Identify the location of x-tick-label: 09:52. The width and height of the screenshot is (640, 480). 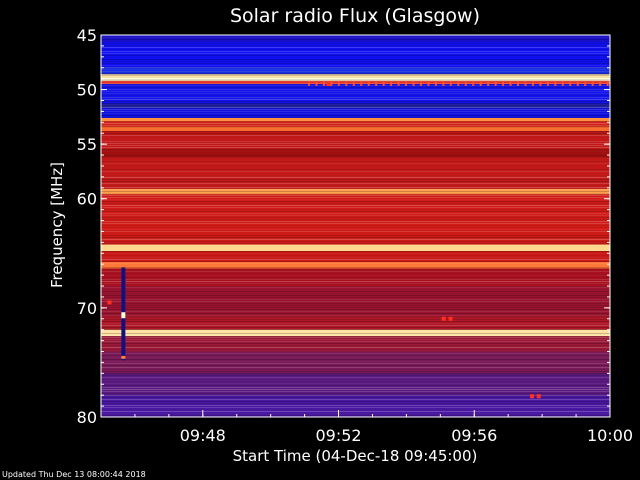
(338, 435).